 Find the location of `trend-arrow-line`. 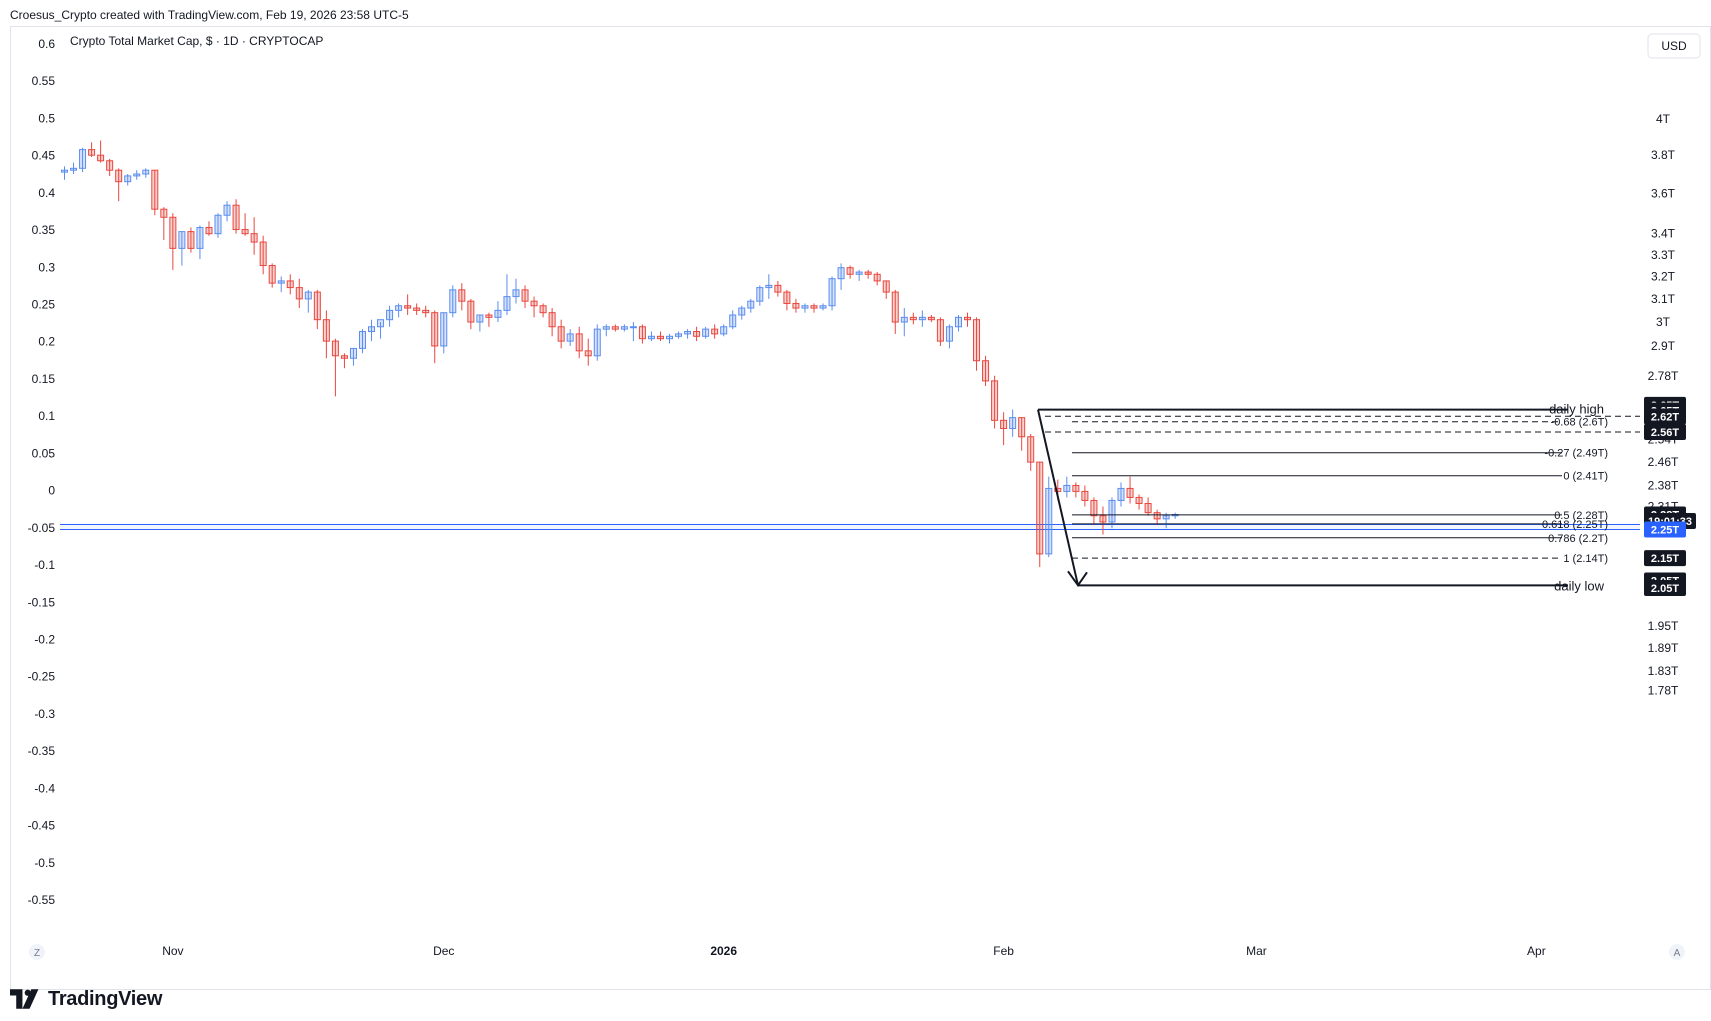

trend-arrow-line is located at coordinates (1058, 497).